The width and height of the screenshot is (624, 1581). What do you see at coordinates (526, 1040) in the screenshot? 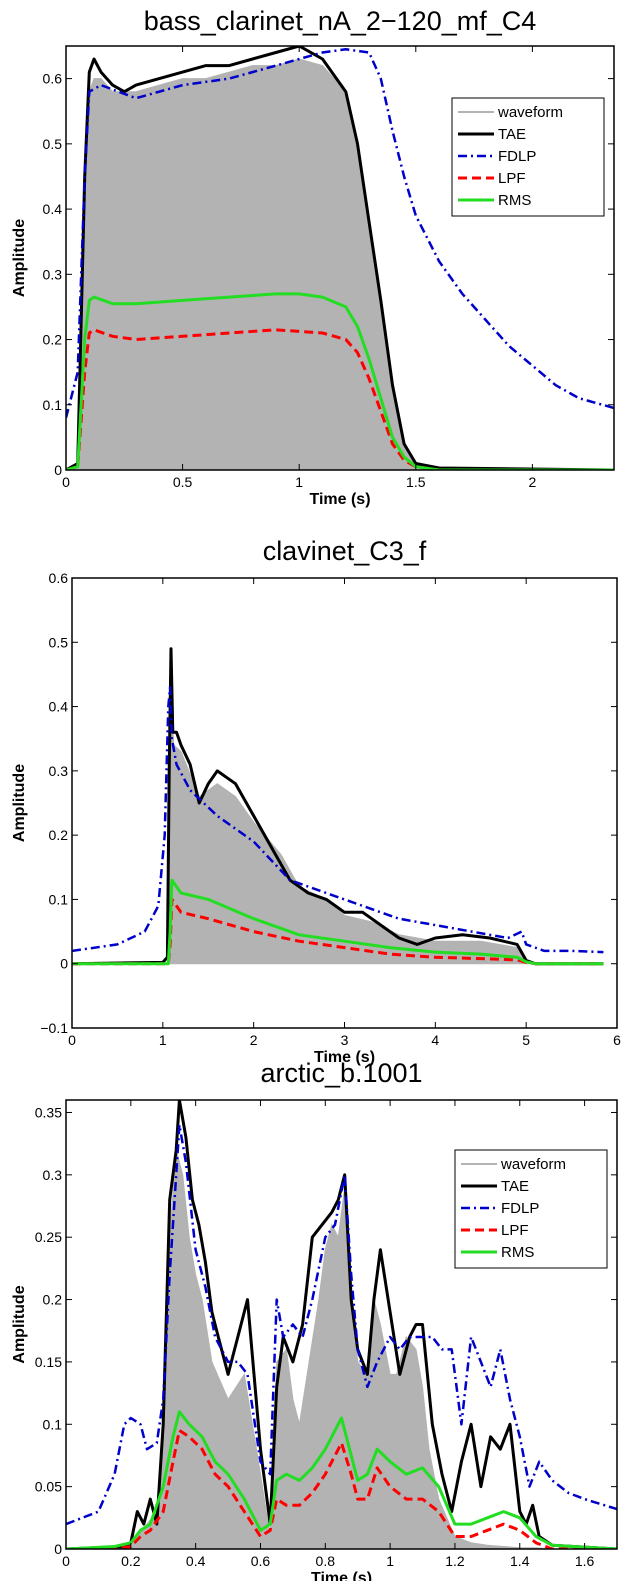
I see `x-tick-label: 5` at bounding box center [526, 1040].